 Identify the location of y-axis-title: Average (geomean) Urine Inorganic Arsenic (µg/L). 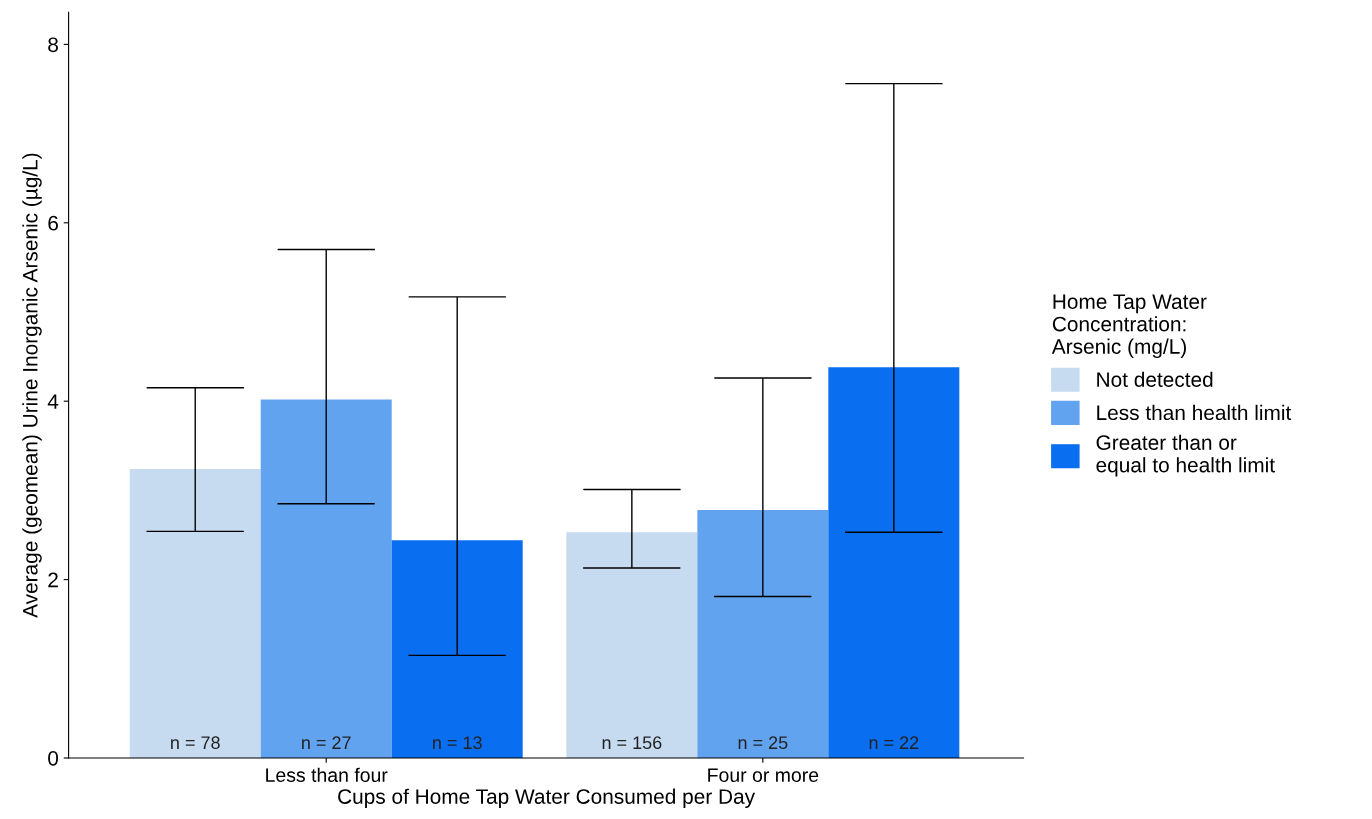
(32, 385).